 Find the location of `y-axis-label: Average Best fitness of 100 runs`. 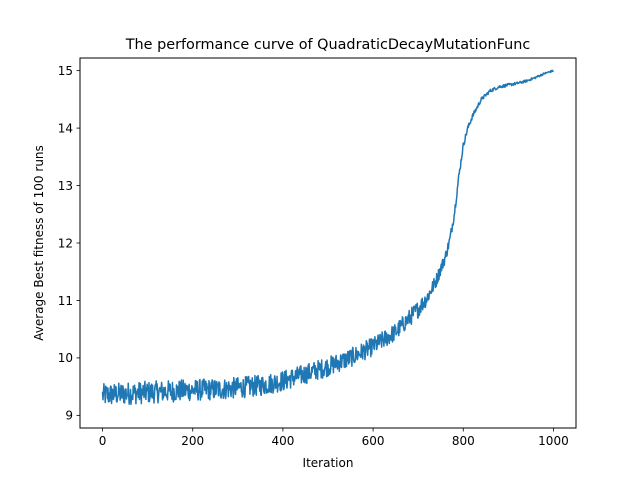

y-axis-label: Average Best fitness of 100 runs is located at coordinates (39, 243).